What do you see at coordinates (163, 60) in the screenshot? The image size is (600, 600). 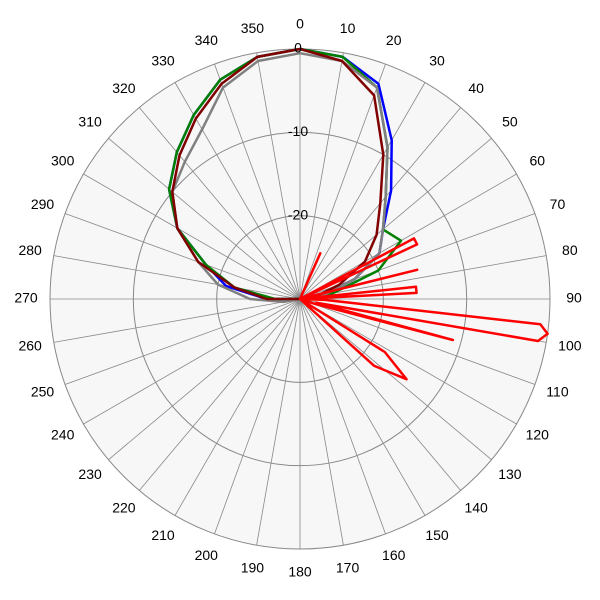 I see `angle-label: 330` at bounding box center [163, 60].